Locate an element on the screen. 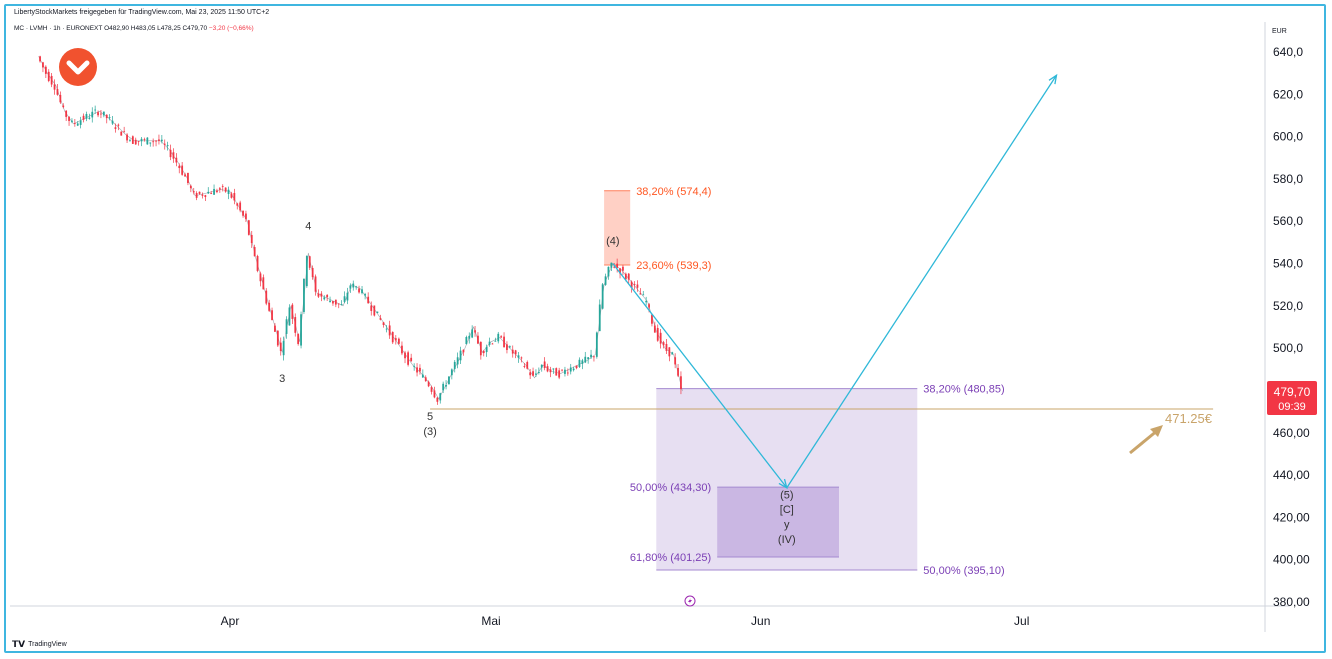 This screenshot has width=1332, height=659. y-tick-label: 620,0 is located at coordinates (1288, 94).